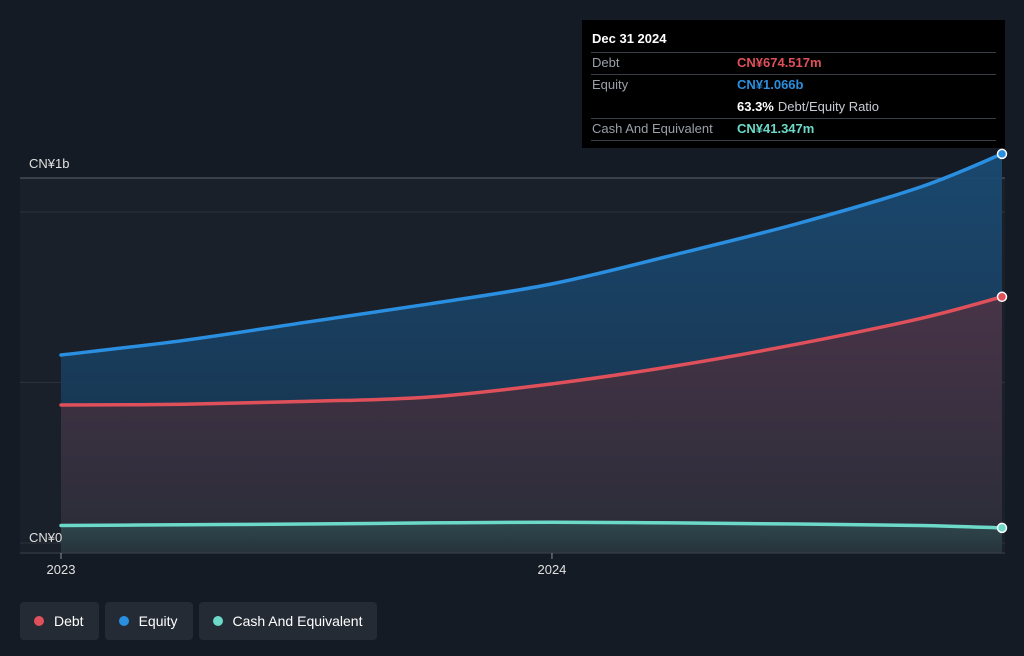  I want to click on line-cash, so click(531, 525).